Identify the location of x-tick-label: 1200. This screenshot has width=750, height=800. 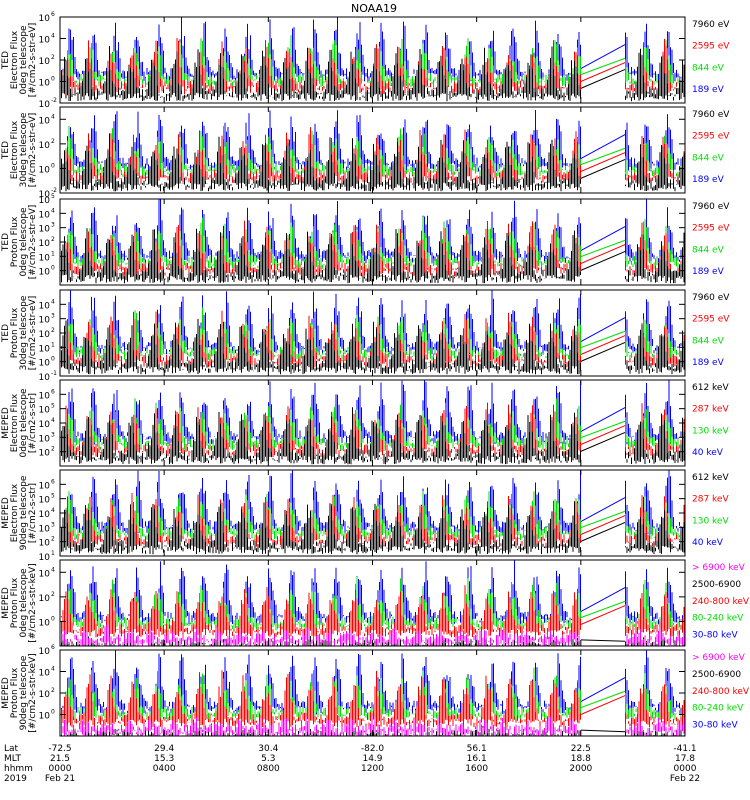
(372, 769).